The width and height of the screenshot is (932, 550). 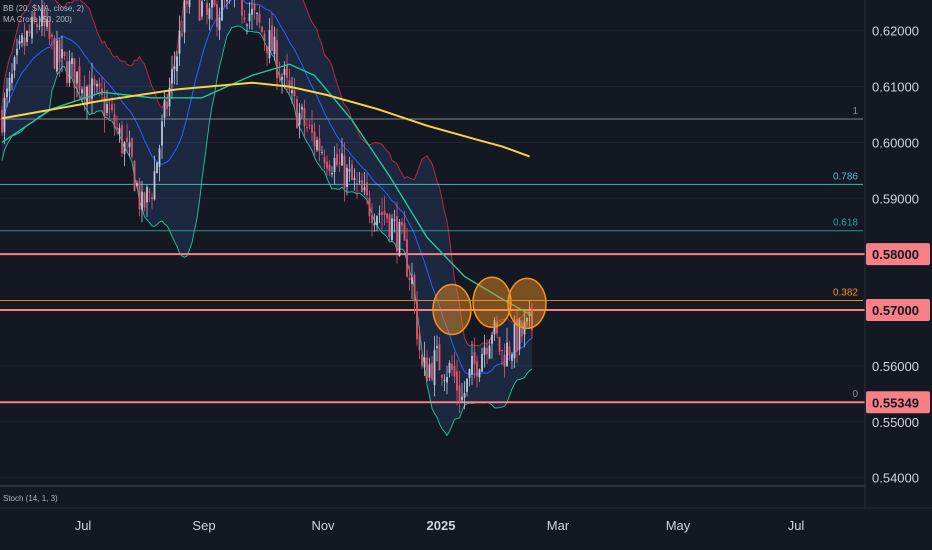 What do you see at coordinates (558, 525) in the screenshot?
I see `time-tick-label: Mar` at bounding box center [558, 525].